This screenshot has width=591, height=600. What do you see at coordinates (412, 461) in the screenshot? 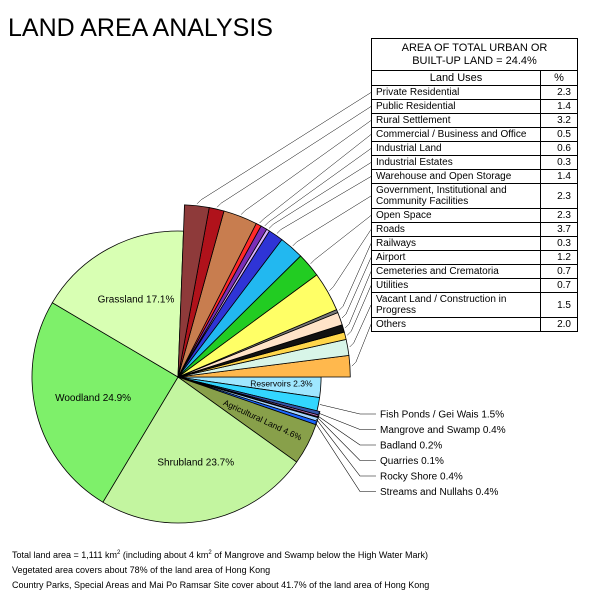
I see `callout-label-quarries: Quarries 0.1%` at bounding box center [412, 461].